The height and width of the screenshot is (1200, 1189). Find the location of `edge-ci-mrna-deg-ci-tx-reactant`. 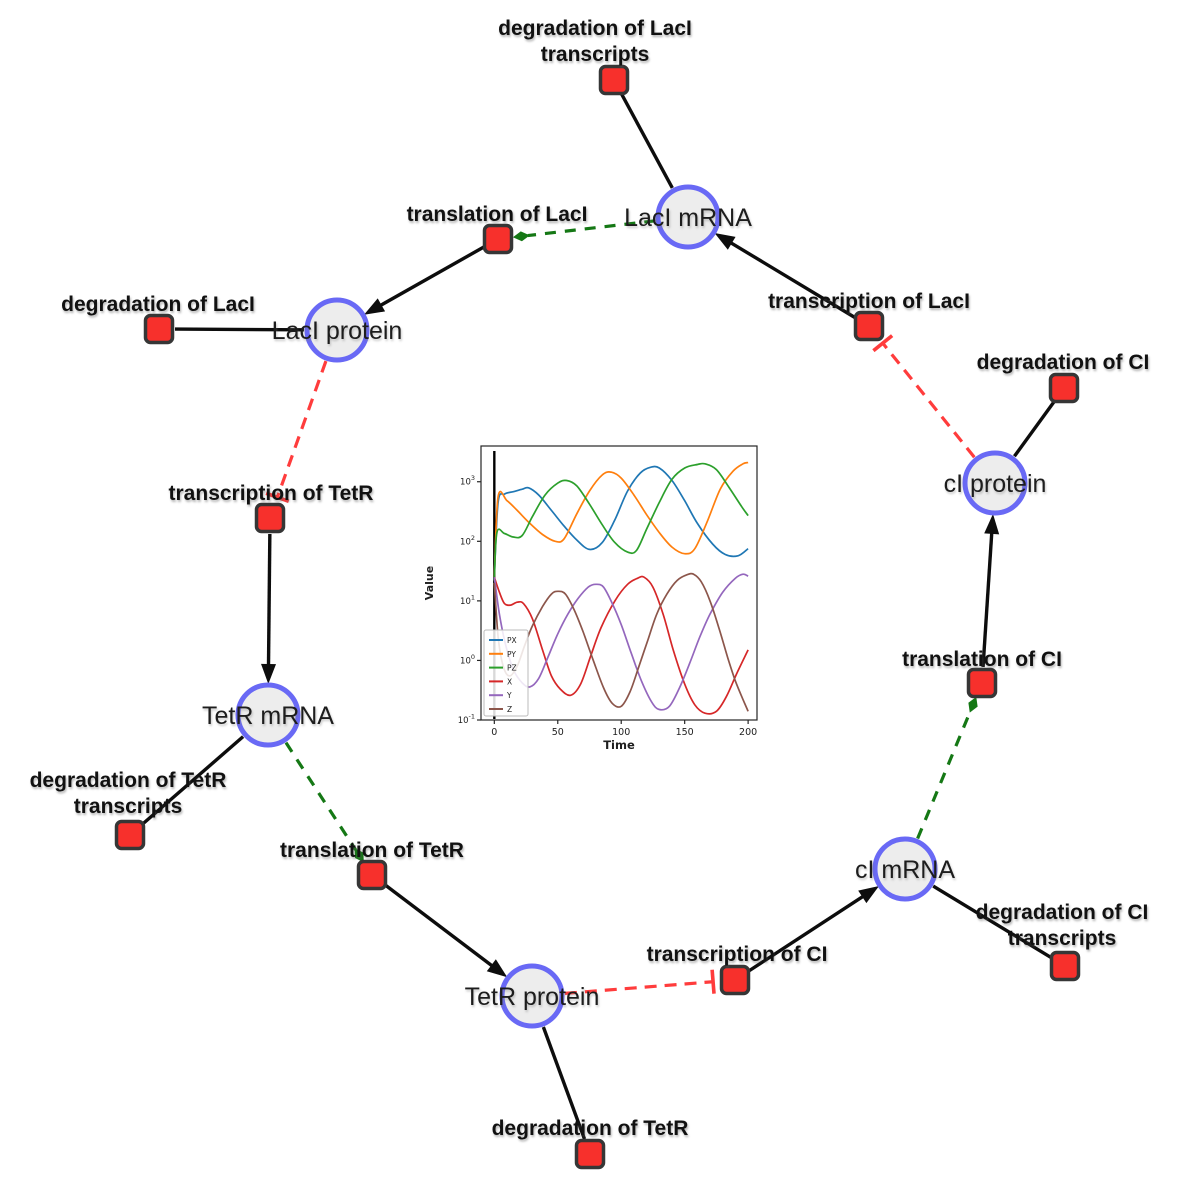

edge-ci-mrna-deg-ci-tx-reactant is located at coordinates (992, 922).